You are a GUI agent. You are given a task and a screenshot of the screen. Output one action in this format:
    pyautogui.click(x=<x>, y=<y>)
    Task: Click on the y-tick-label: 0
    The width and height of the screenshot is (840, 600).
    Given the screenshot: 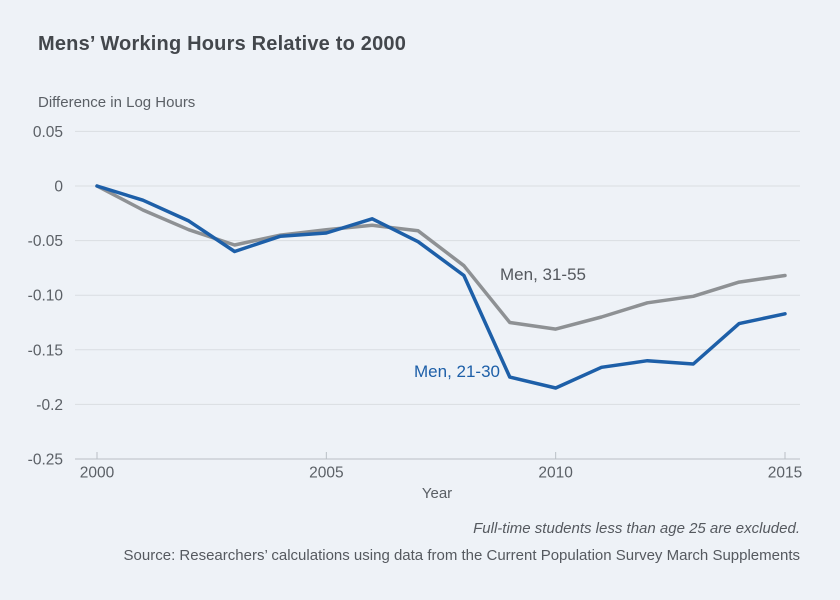 What is the action you would take?
    pyautogui.click(x=58, y=187)
    